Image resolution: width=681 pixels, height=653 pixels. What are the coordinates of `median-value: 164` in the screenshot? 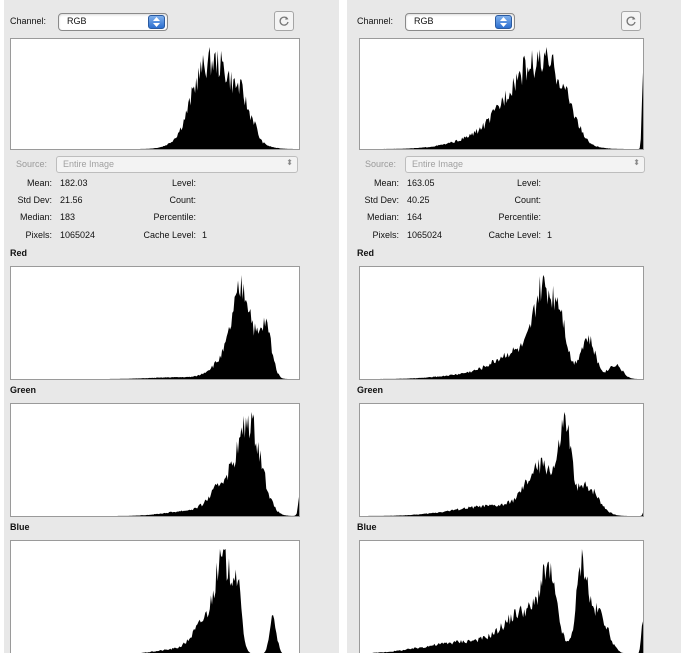 It's located at (415, 217).